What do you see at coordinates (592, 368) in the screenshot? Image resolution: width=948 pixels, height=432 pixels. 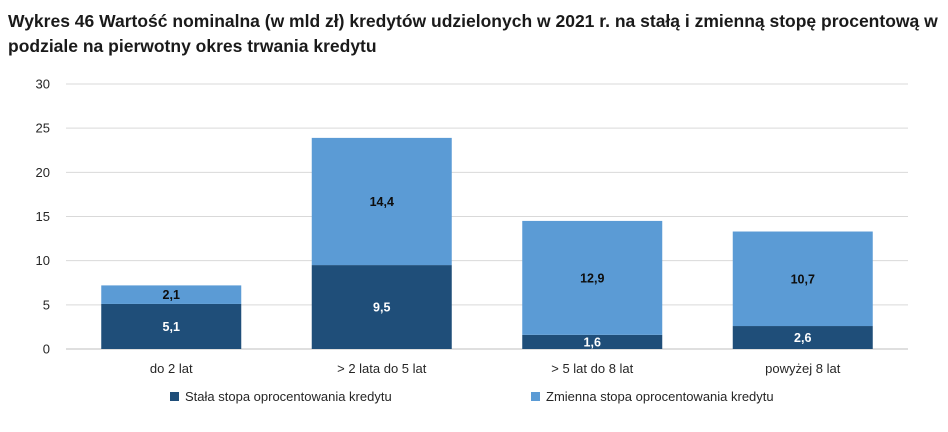 I see `x-category-label: > 5 lat do 8 lat` at bounding box center [592, 368].